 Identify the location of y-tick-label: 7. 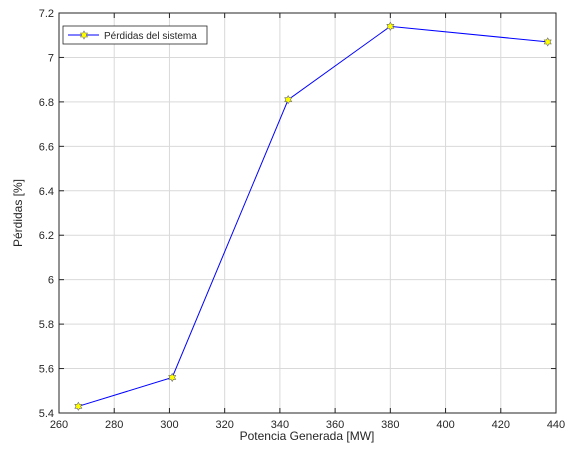
(51, 58).